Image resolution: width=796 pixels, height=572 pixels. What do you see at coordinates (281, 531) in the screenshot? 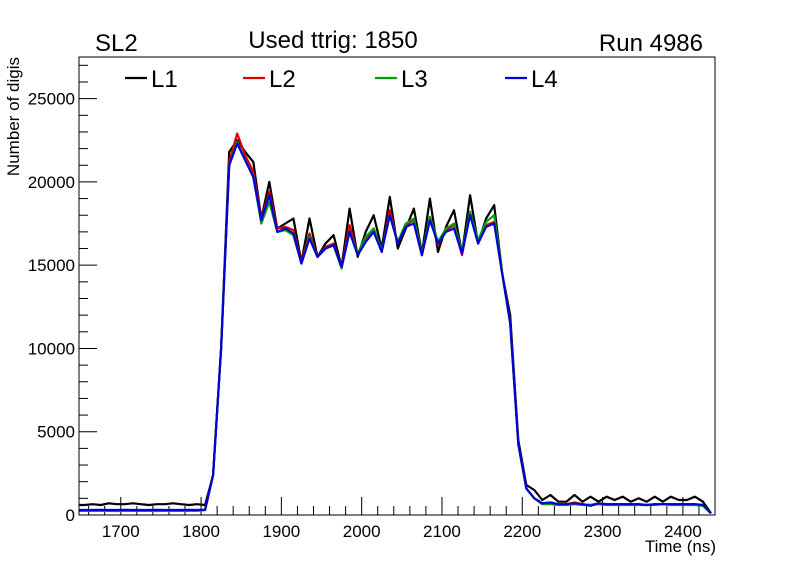
I see `x-tick-label: 1900` at bounding box center [281, 531].